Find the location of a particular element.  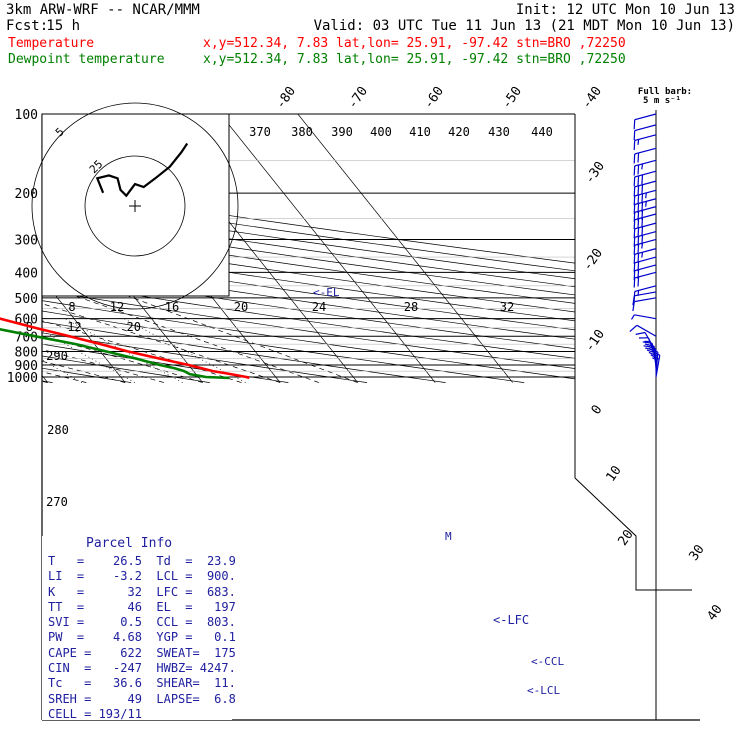

pressure-label: 800 is located at coordinates (26, 353).